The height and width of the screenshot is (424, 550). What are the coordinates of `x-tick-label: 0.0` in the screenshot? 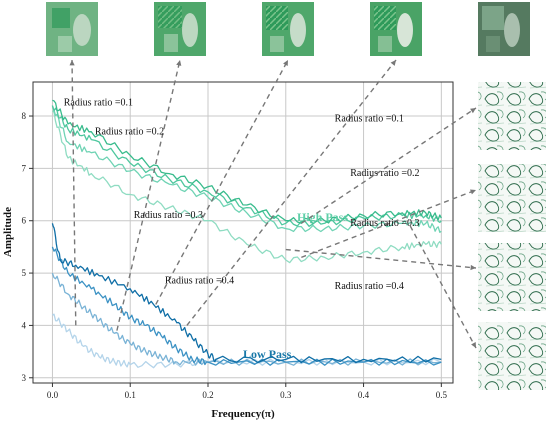 It's located at (53, 395).